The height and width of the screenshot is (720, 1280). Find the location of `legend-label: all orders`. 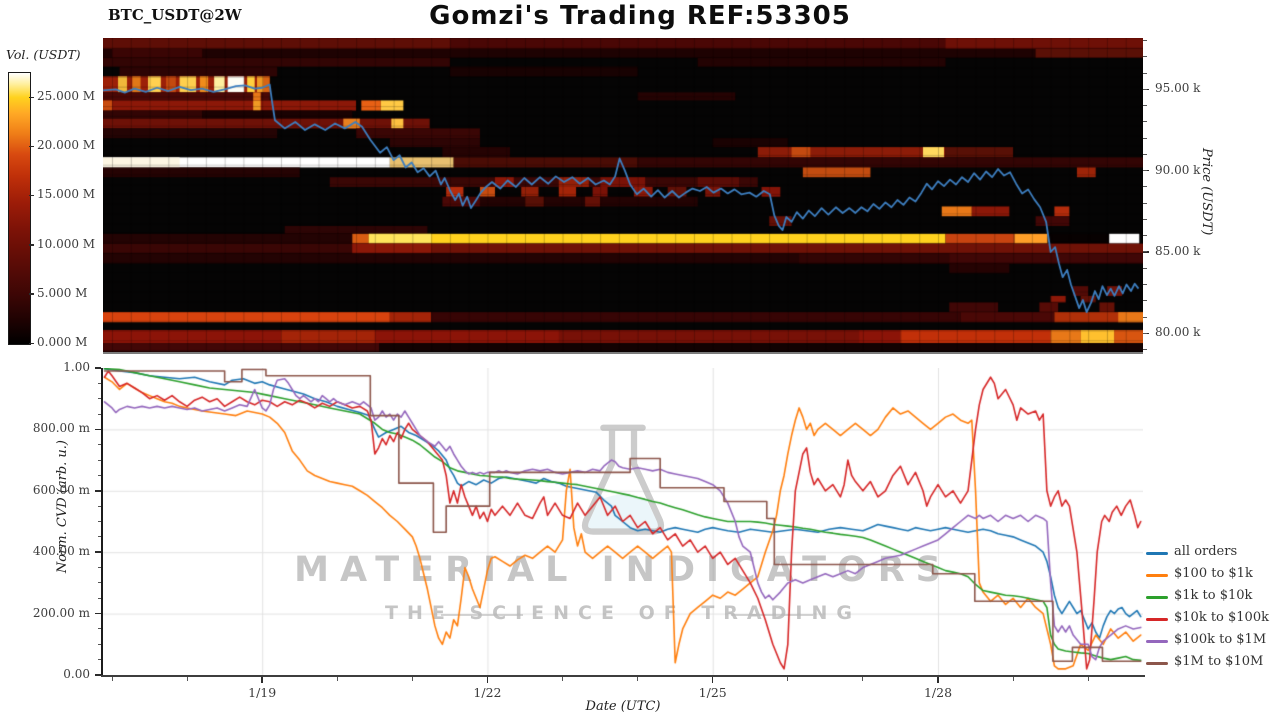

legend-label: all orders is located at coordinates (1206, 551).